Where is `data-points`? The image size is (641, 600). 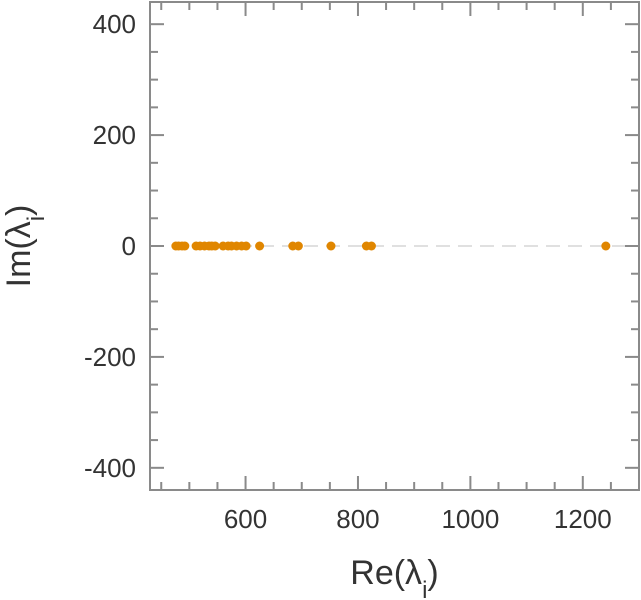 data-points is located at coordinates (391, 246).